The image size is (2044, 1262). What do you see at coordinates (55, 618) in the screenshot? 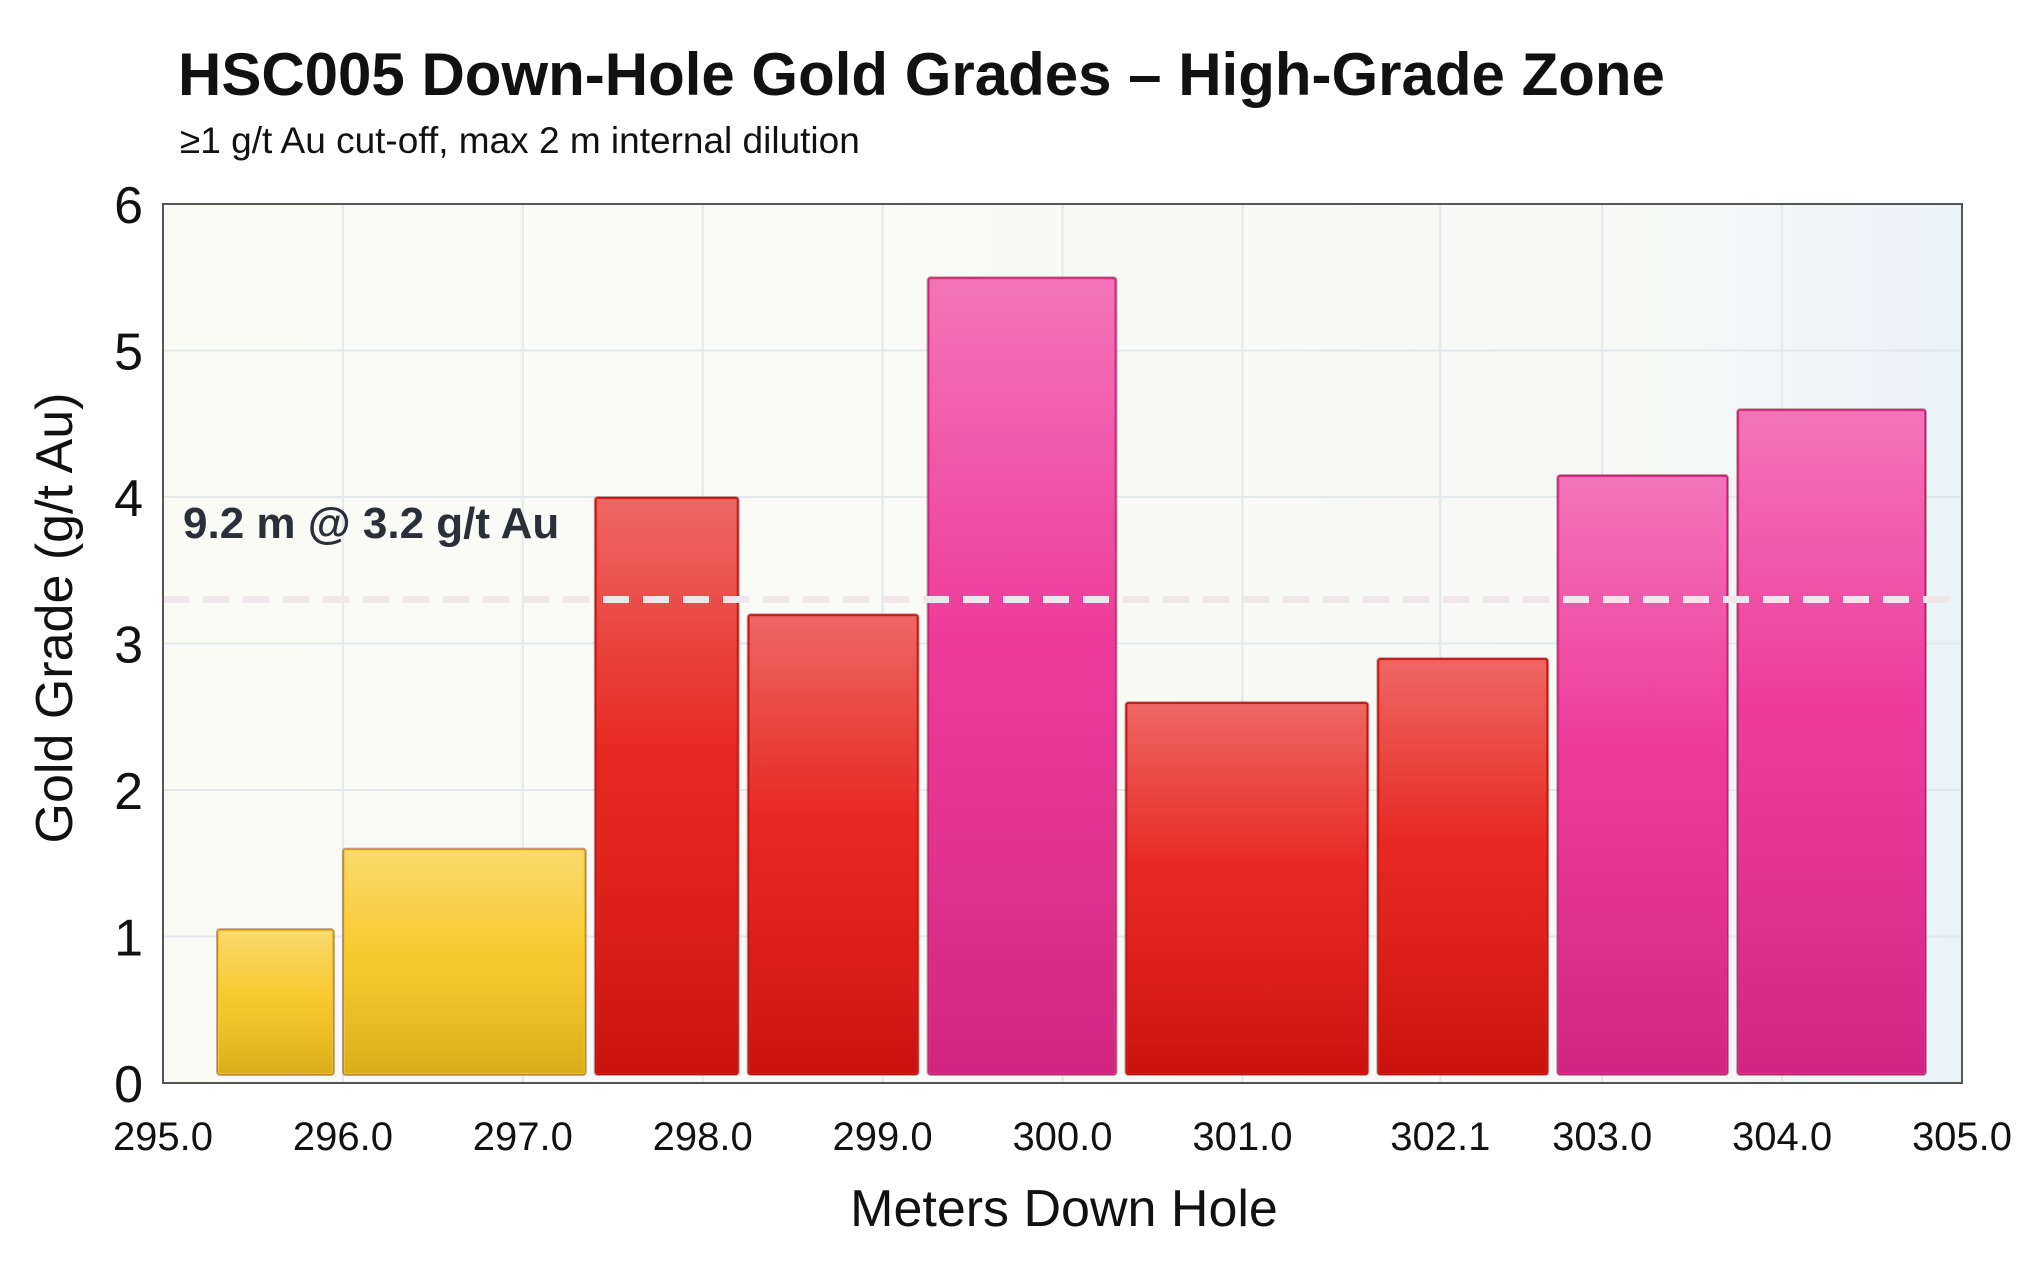
I see `y-axis-label: Gold Grade (g/t Au)` at bounding box center [55, 618].